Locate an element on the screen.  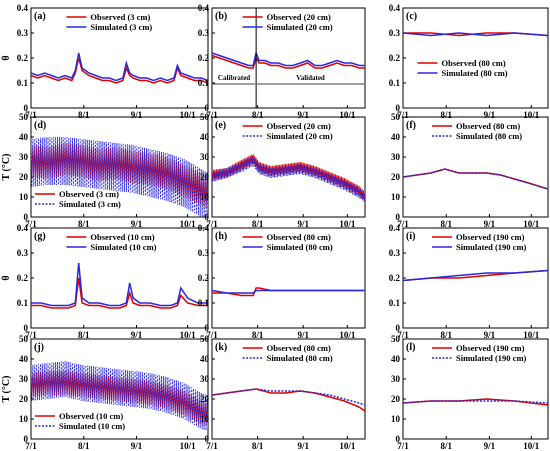
panel-label: (l) is located at coordinates (410, 347).